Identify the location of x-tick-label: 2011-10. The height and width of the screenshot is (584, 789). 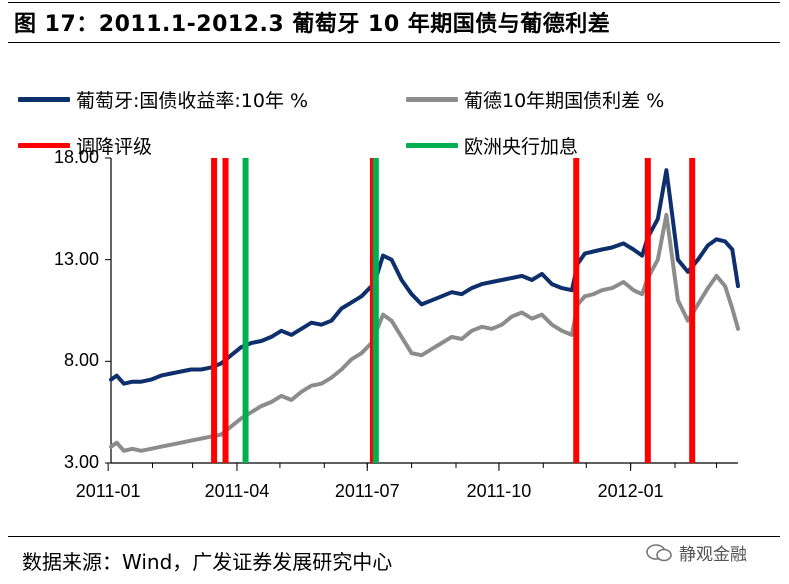
(499, 491).